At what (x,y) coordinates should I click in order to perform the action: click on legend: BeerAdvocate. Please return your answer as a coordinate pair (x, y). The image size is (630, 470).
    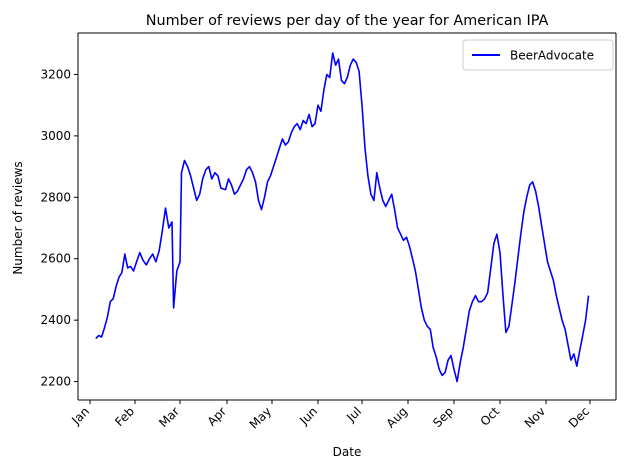
    Looking at the image, I should click on (538, 55).